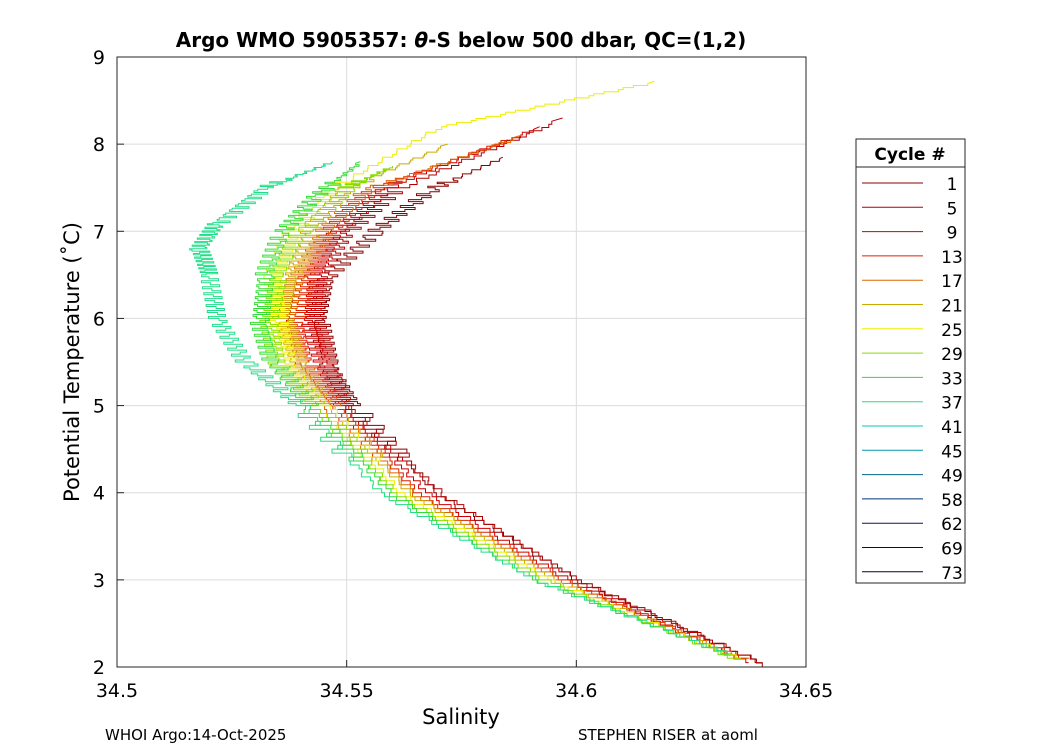 This screenshot has width=1050, height=750. What do you see at coordinates (99, 407) in the screenshot?
I see `y-tick-label: 5` at bounding box center [99, 407].